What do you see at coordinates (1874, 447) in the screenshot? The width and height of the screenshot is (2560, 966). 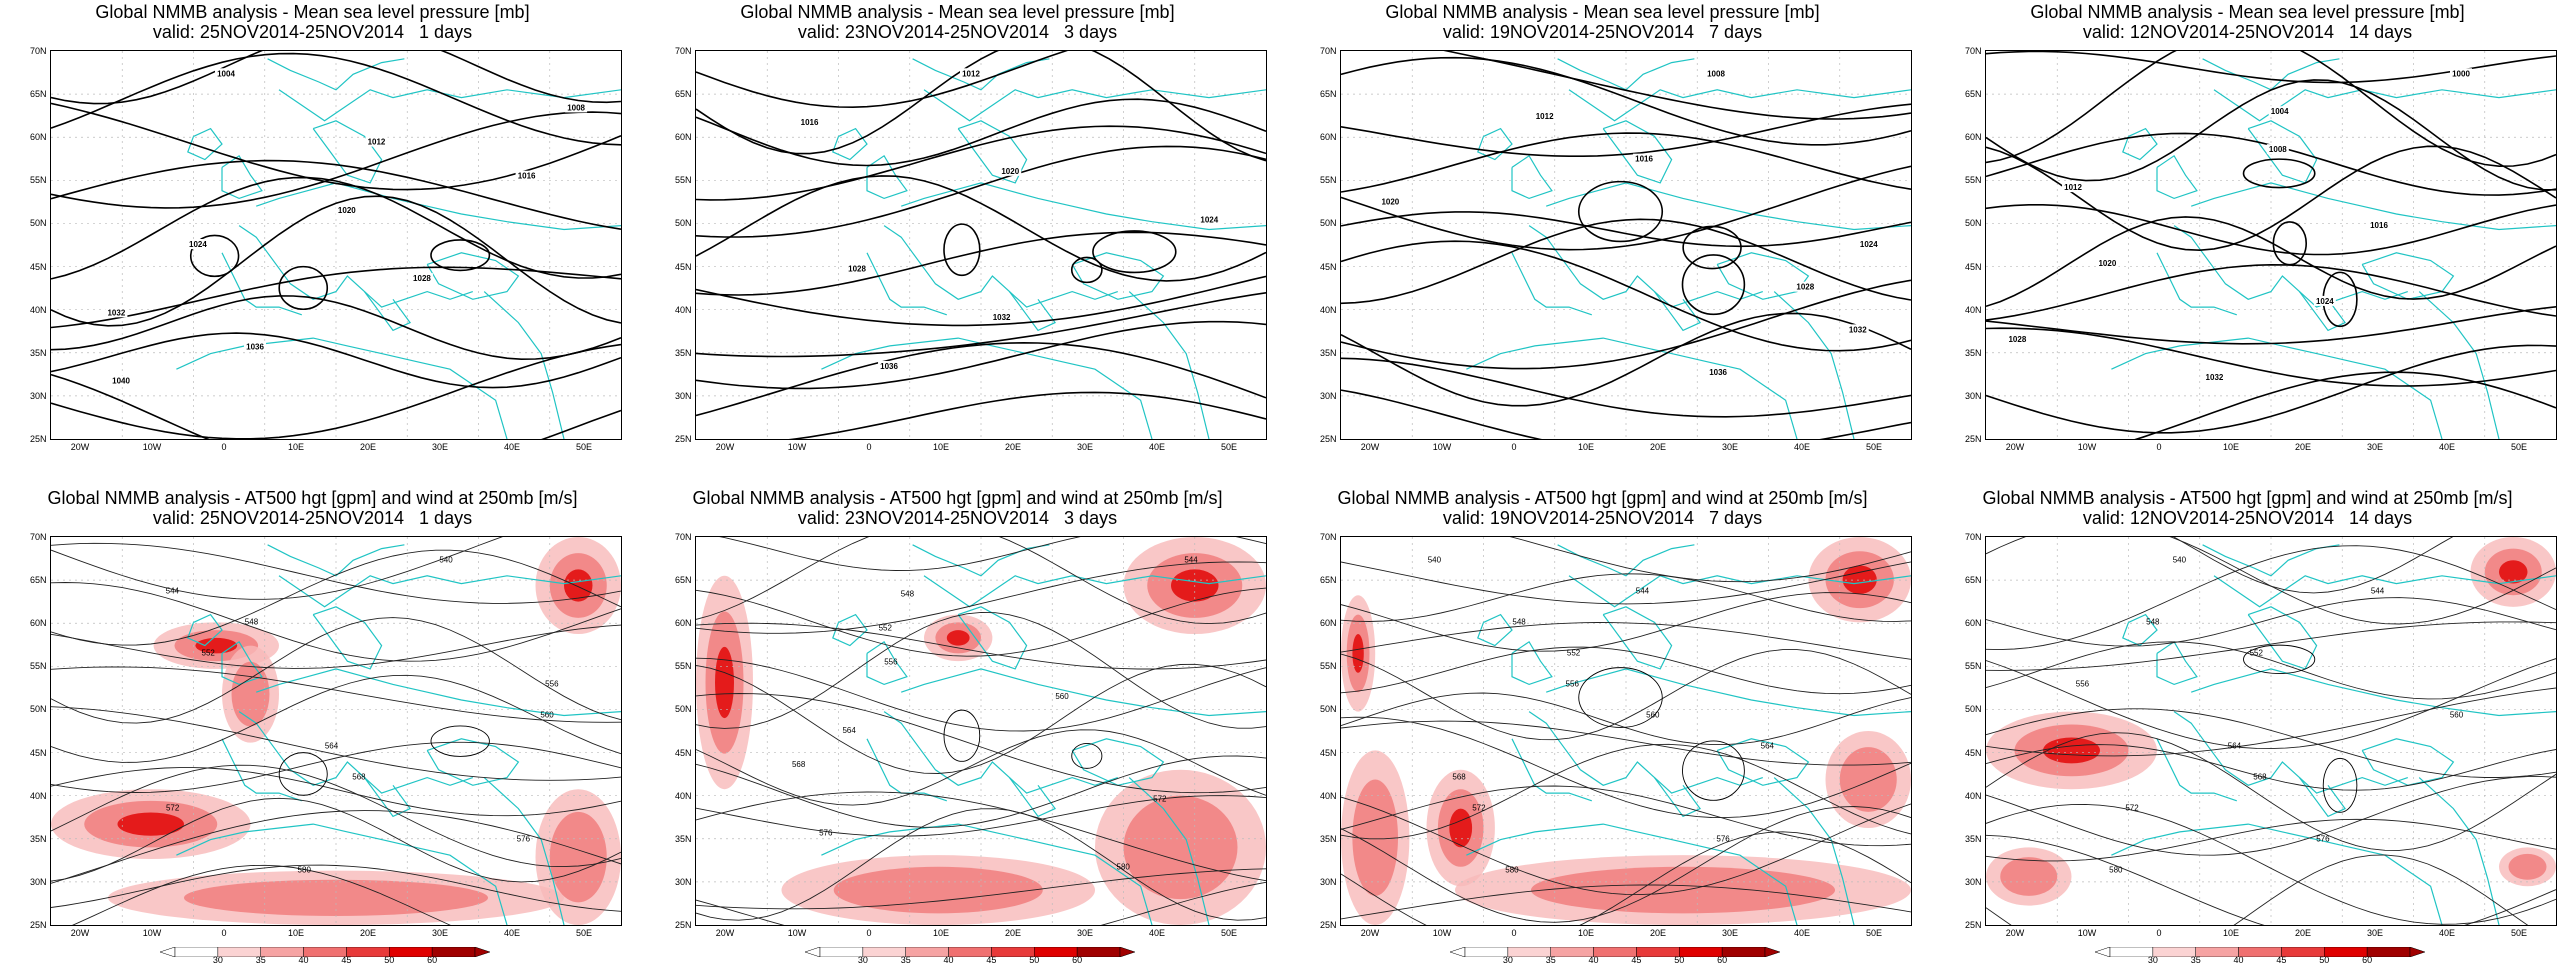 I see `longitude-label: 50E` at bounding box center [1874, 447].